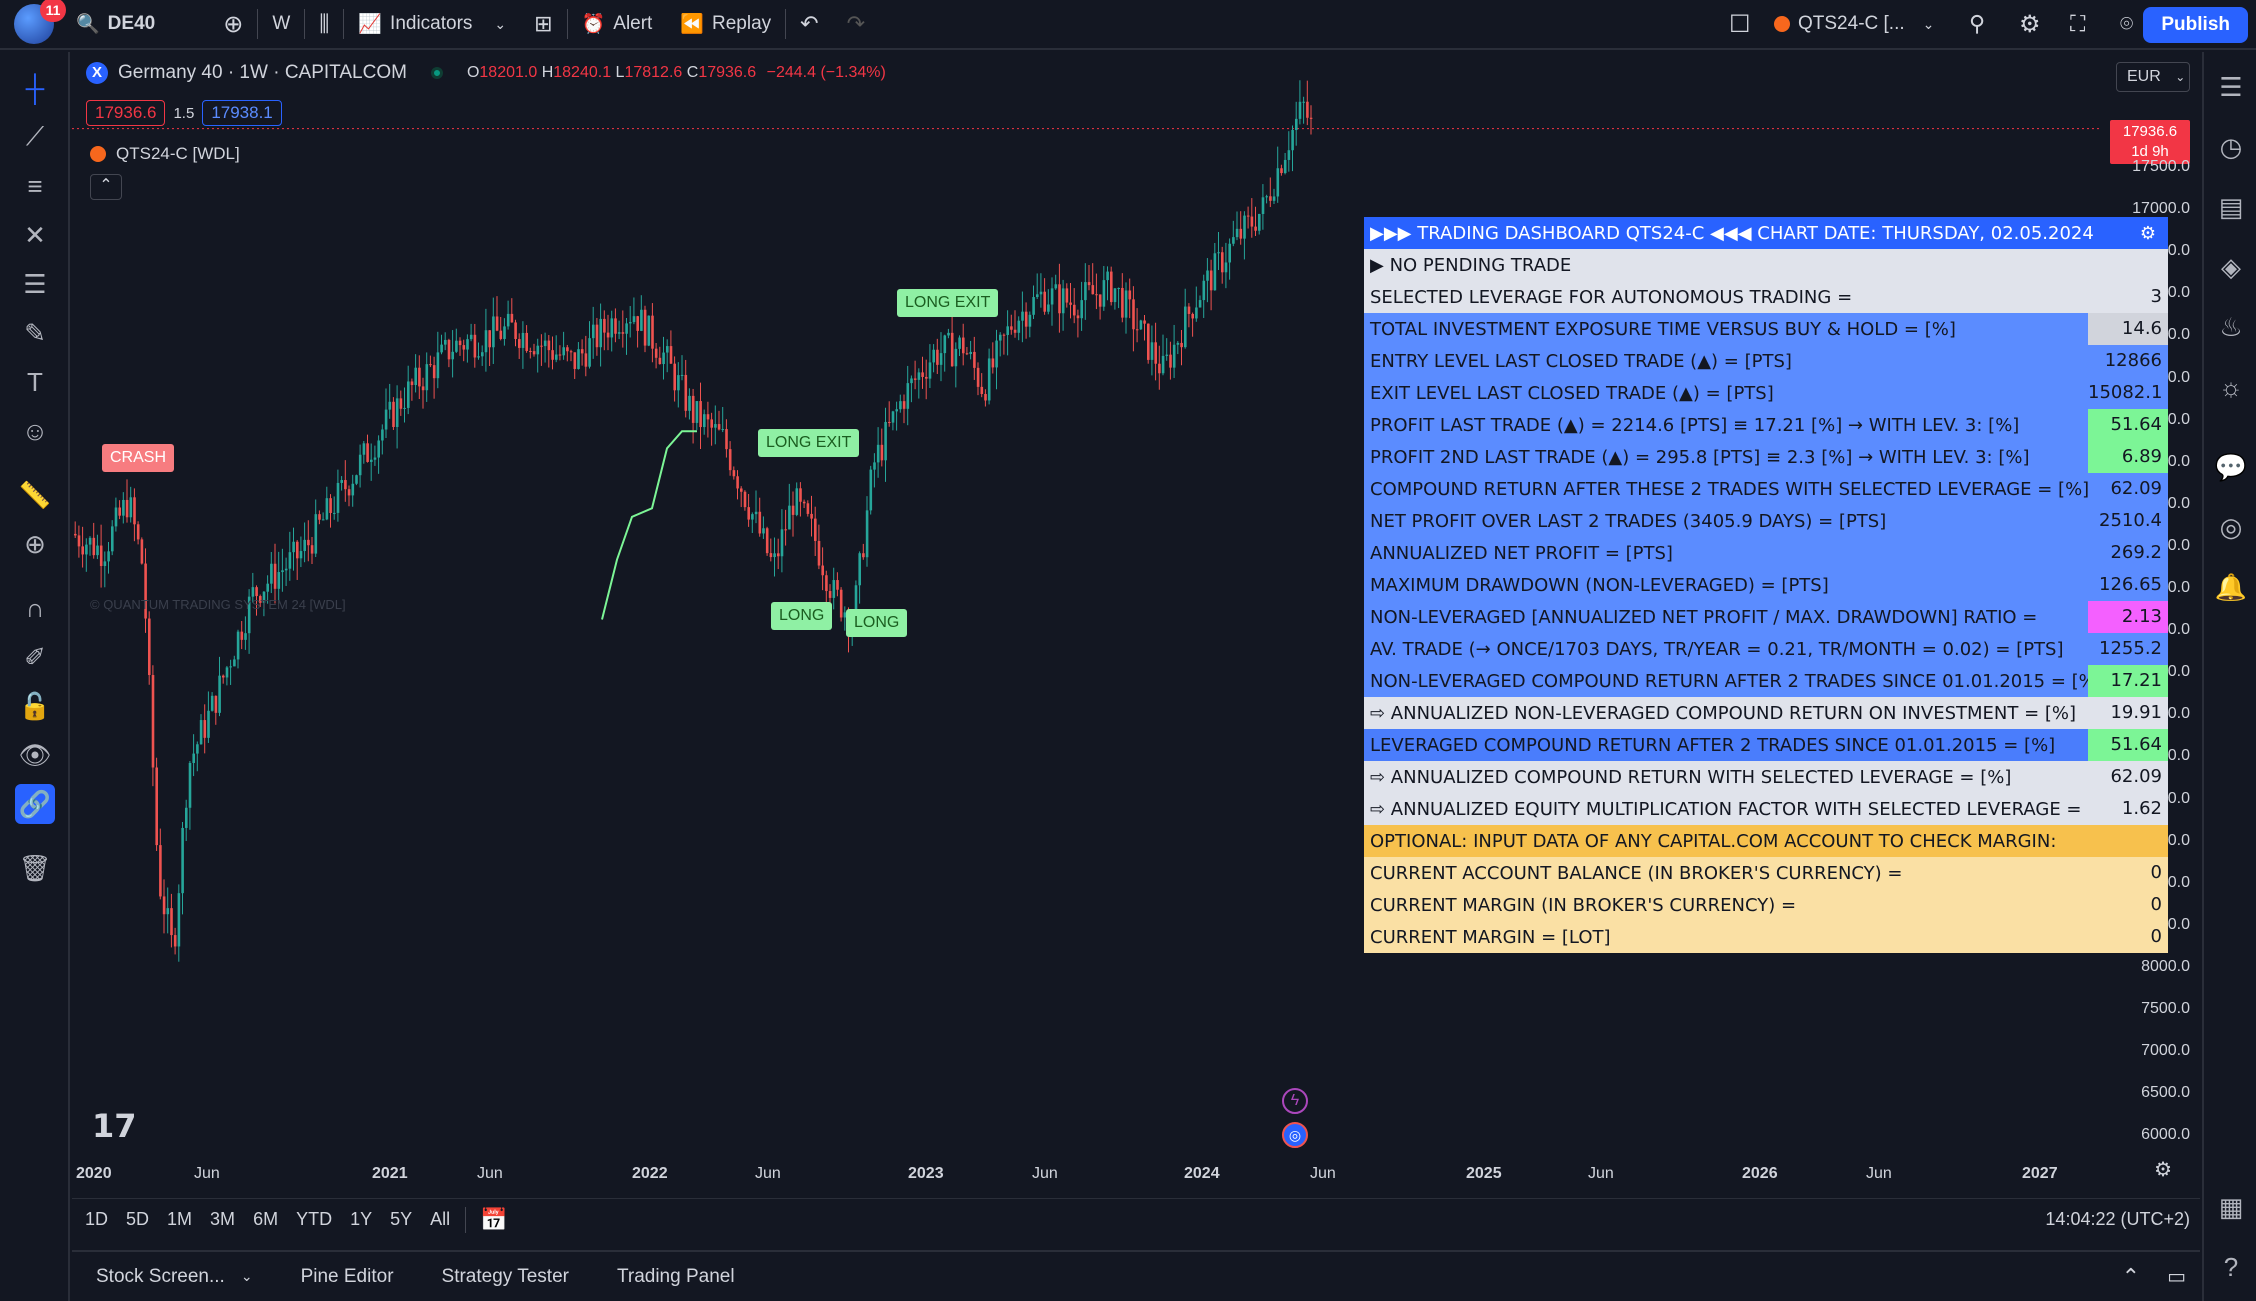 The height and width of the screenshot is (1301, 2256). What do you see at coordinates (97, 1219) in the screenshot?
I see `range-button-1d: 1D` at bounding box center [97, 1219].